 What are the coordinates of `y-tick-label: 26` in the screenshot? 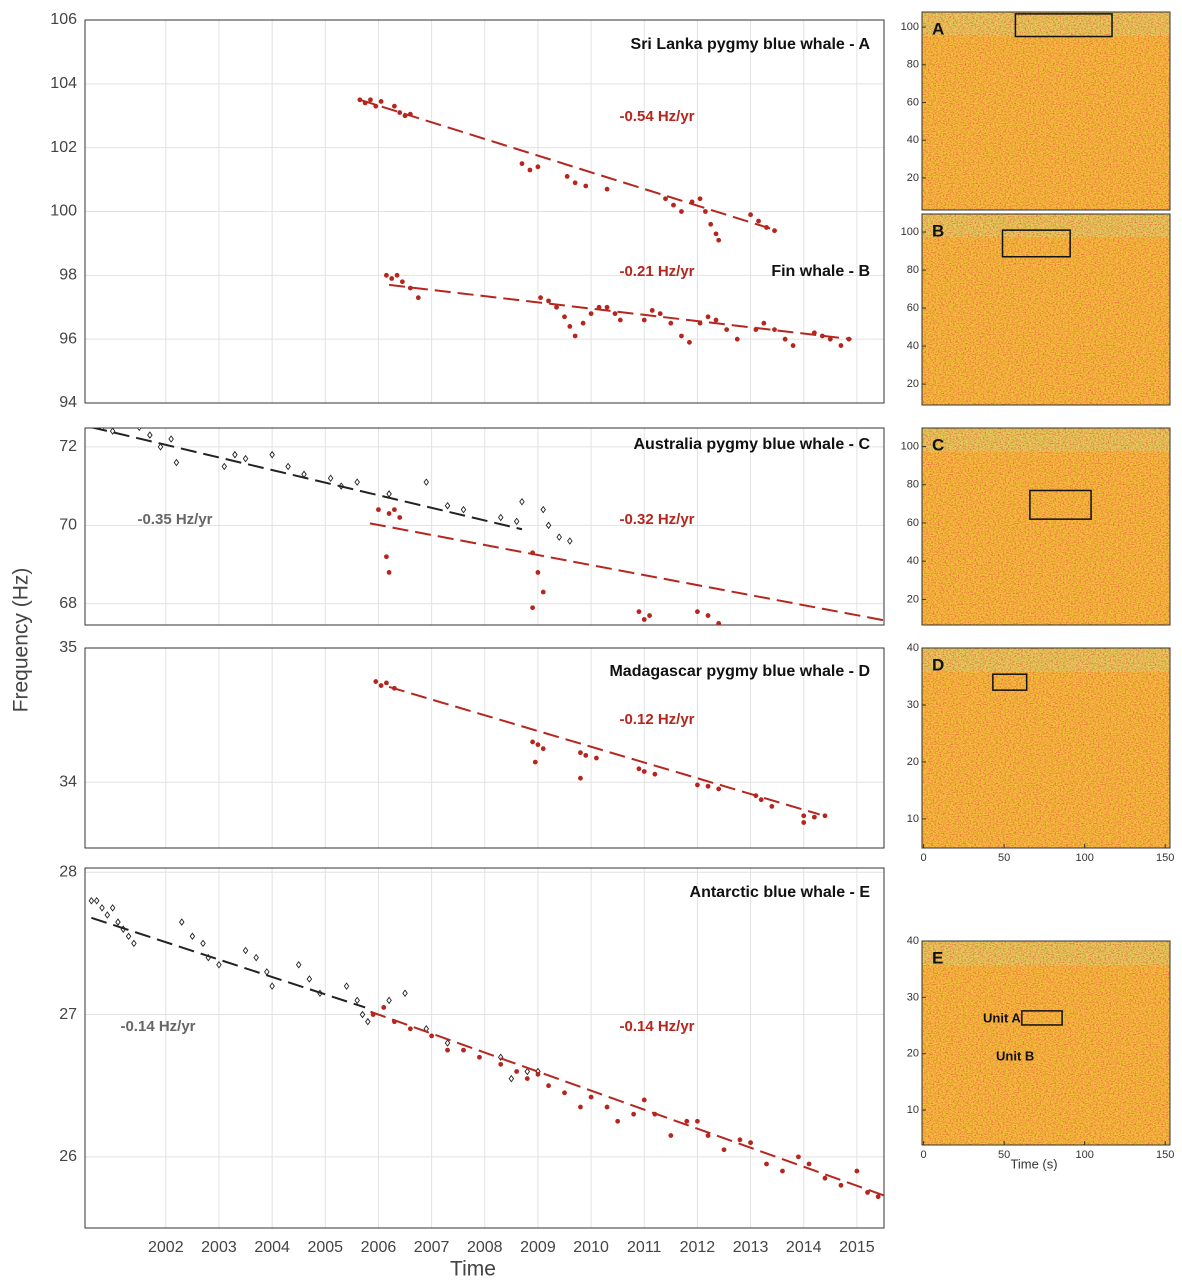 It's located at (68, 1156).